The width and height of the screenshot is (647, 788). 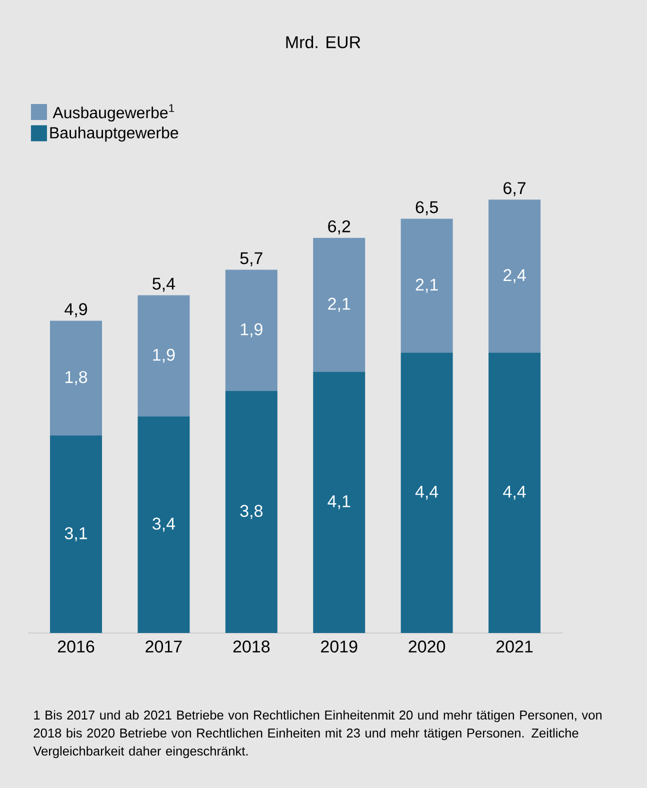 What do you see at coordinates (113, 113) in the screenshot?
I see `legend-label: Ausbaugewerbe$^{1}$` at bounding box center [113, 113].